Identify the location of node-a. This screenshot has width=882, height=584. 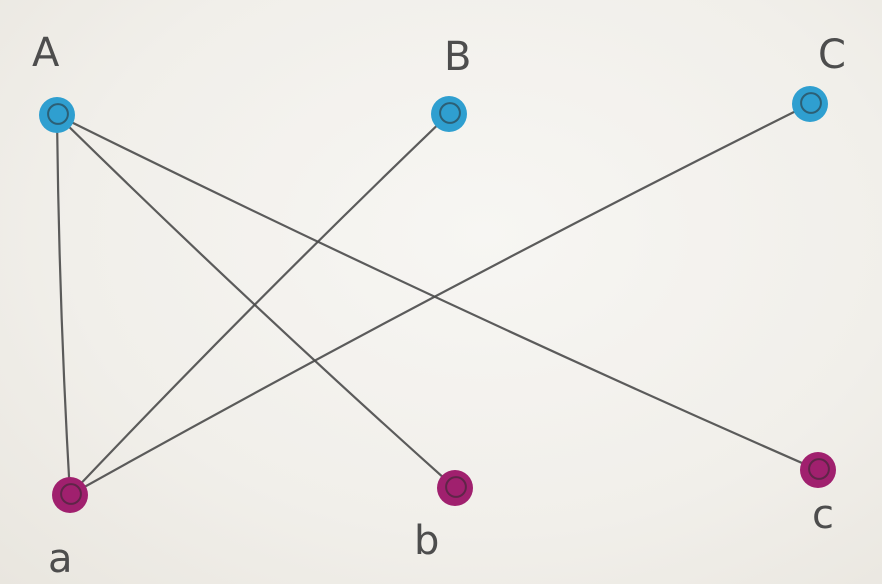
(70, 495).